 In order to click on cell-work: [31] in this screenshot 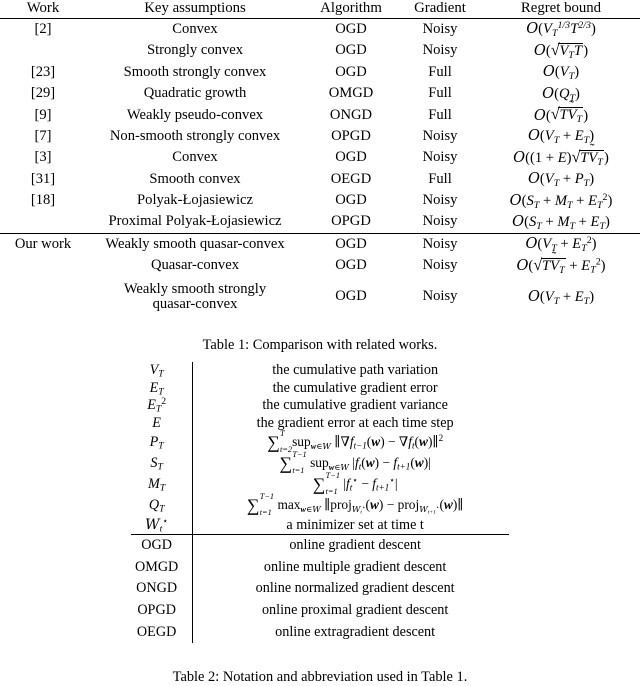, I will do `click(43, 178)`.